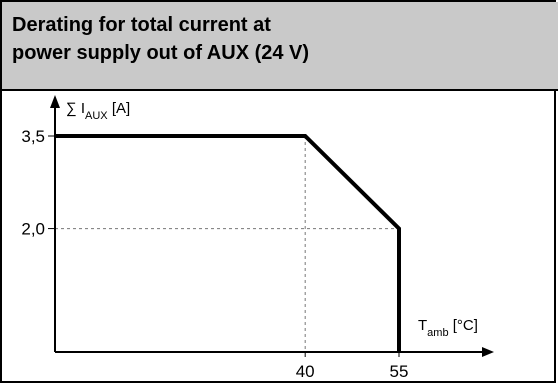 The height and width of the screenshot is (385, 560). What do you see at coordinates (33, 229) in the screenshot?
I see `y-tick-label: 2,0` at bounding box center [33, 229].